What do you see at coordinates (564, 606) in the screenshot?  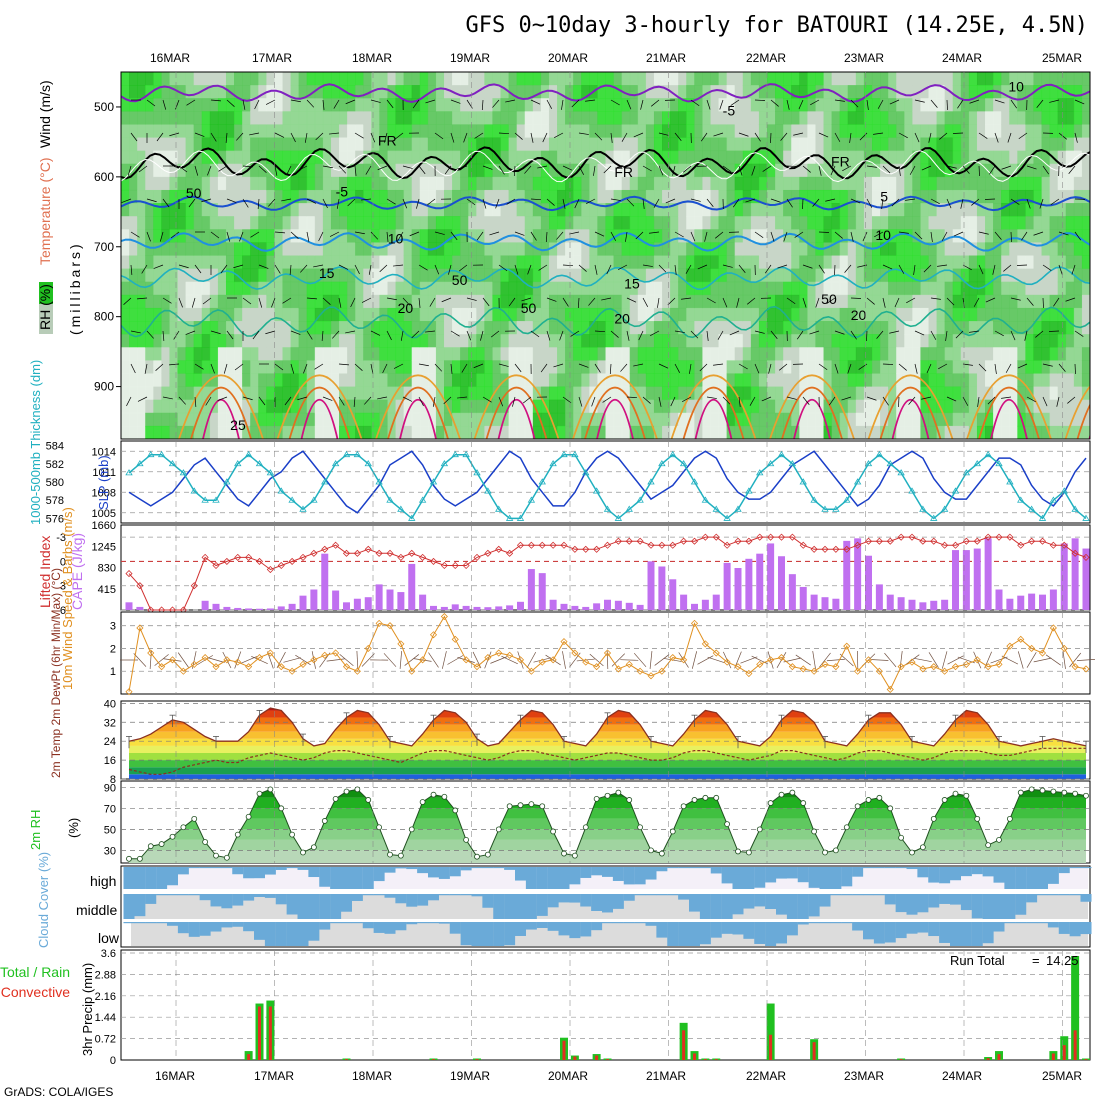 I see `cape-bar` at bounding box center [564, 606].